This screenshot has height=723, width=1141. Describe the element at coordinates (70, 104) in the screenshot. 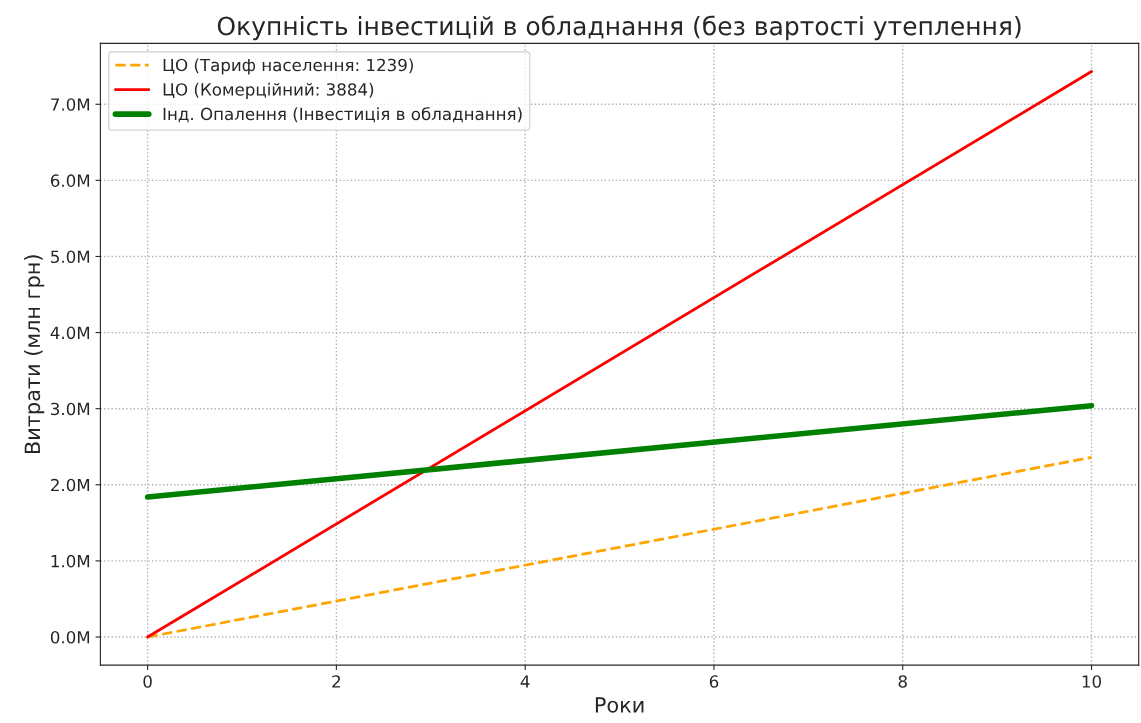

I see `y-tick-label: 7.0M` at that location.